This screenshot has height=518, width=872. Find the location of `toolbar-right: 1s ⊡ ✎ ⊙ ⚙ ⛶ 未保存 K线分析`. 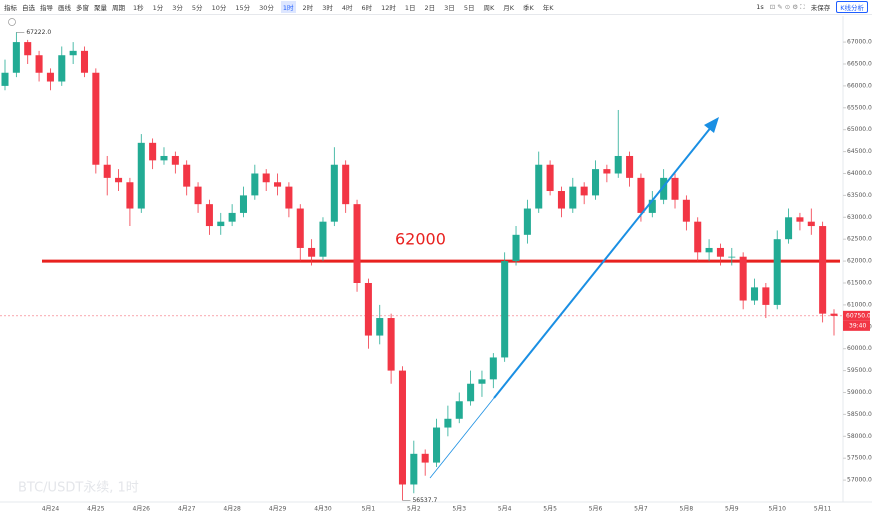

toolbar-right: 1s ⊡ ✎ ⊙ ⚙ ⛶ 未保存 K线分析 is located at coordinates (812, 7).